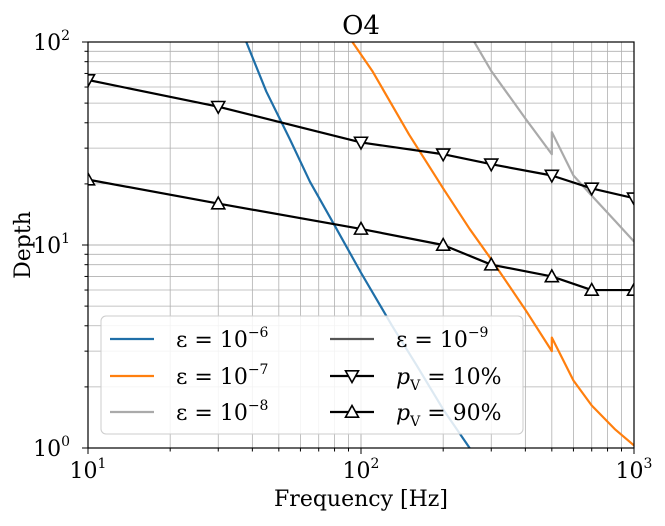  Describe the element at coordinates (648, 464) in the screenshot. I see `x-tick-exp: 3` at that location.